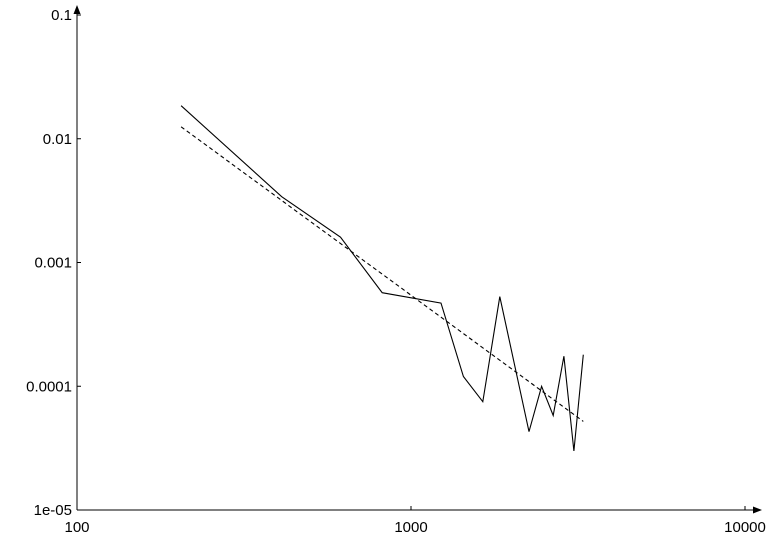 The image size is (767, 542). Describe the element at coordinates (76, 527) in the screenshot. I see `x-tick-label: 100` at that location.